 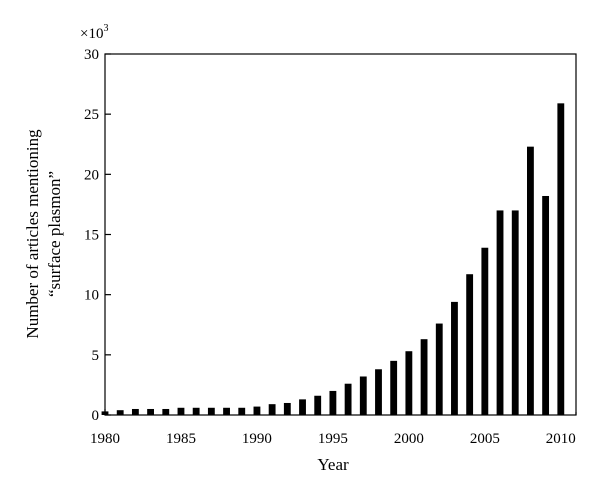 I want to click on y-axis-multiplier: ×10³, so click(x=94, y=32).